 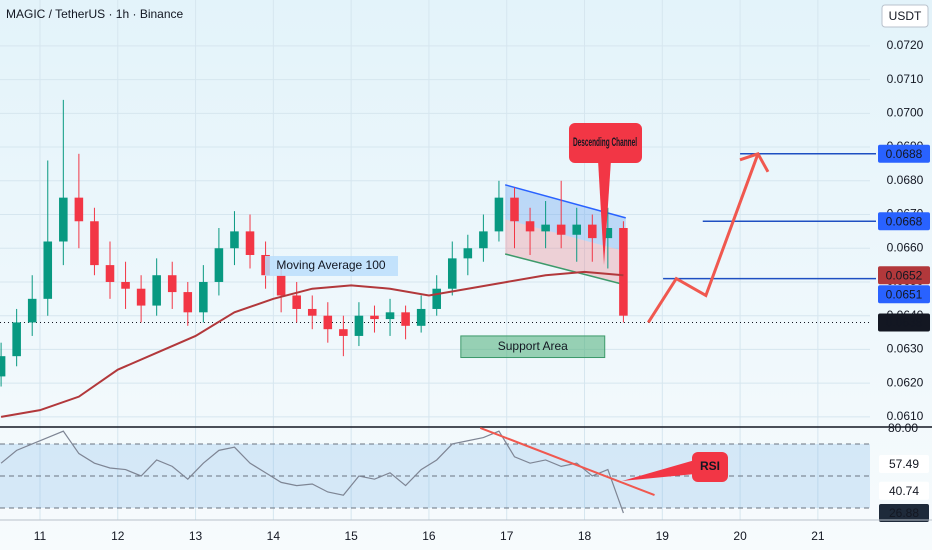 I want to click on currency: USDT, so click(x=905, y=16).